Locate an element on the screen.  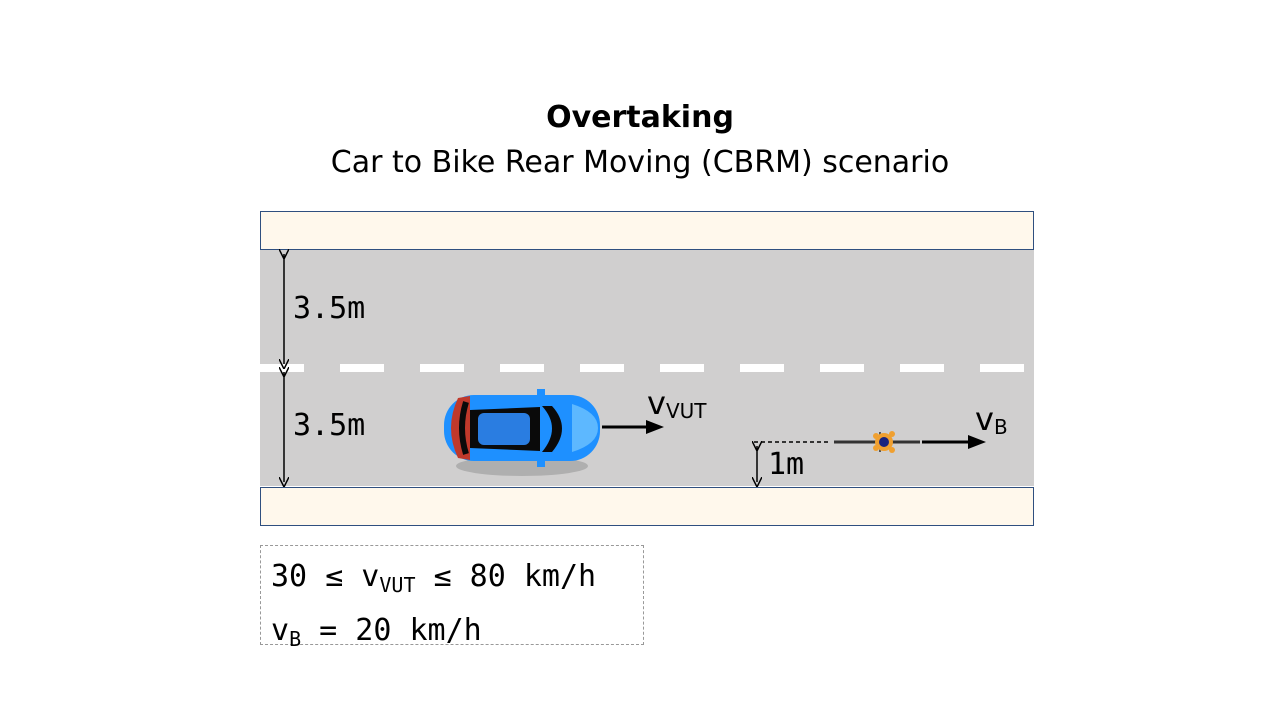
lane-divider-dashed is located at coordinates (647, 368).